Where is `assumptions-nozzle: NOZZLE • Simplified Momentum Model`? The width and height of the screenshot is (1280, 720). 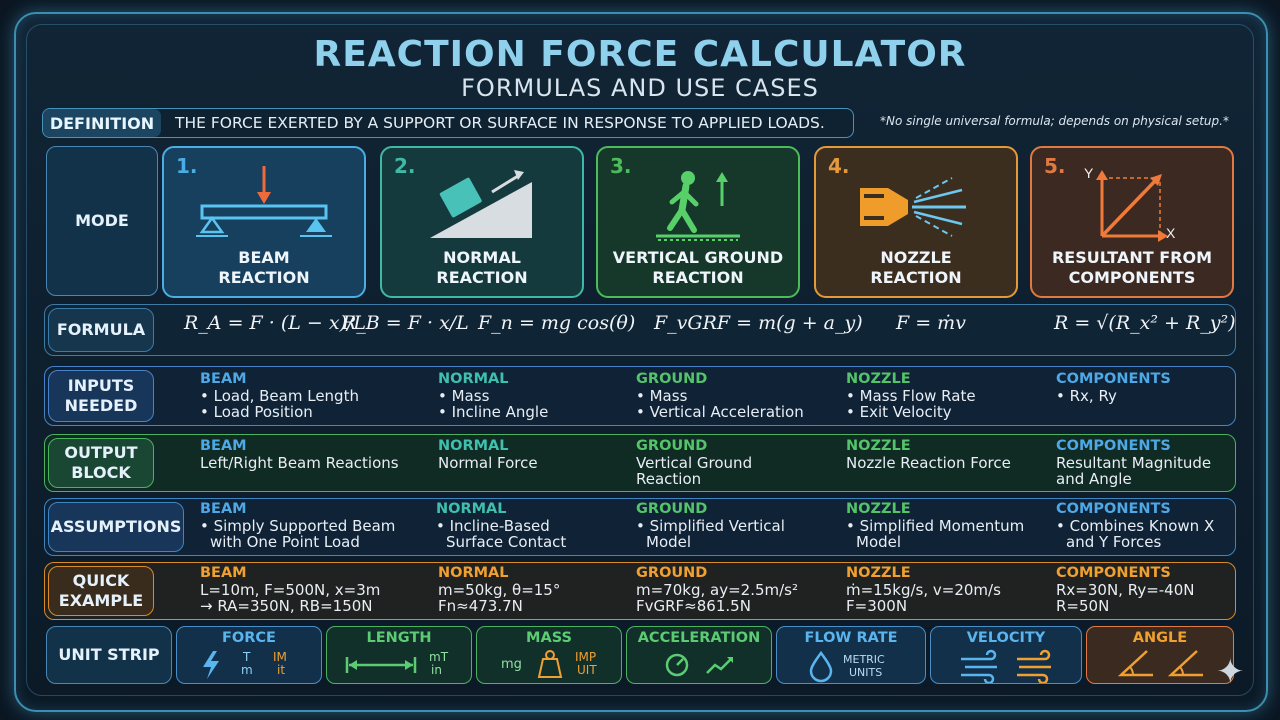 assumptions-nozzle: NOZZLE • Simplified Momentum Model is located at coordinates (935, 526).